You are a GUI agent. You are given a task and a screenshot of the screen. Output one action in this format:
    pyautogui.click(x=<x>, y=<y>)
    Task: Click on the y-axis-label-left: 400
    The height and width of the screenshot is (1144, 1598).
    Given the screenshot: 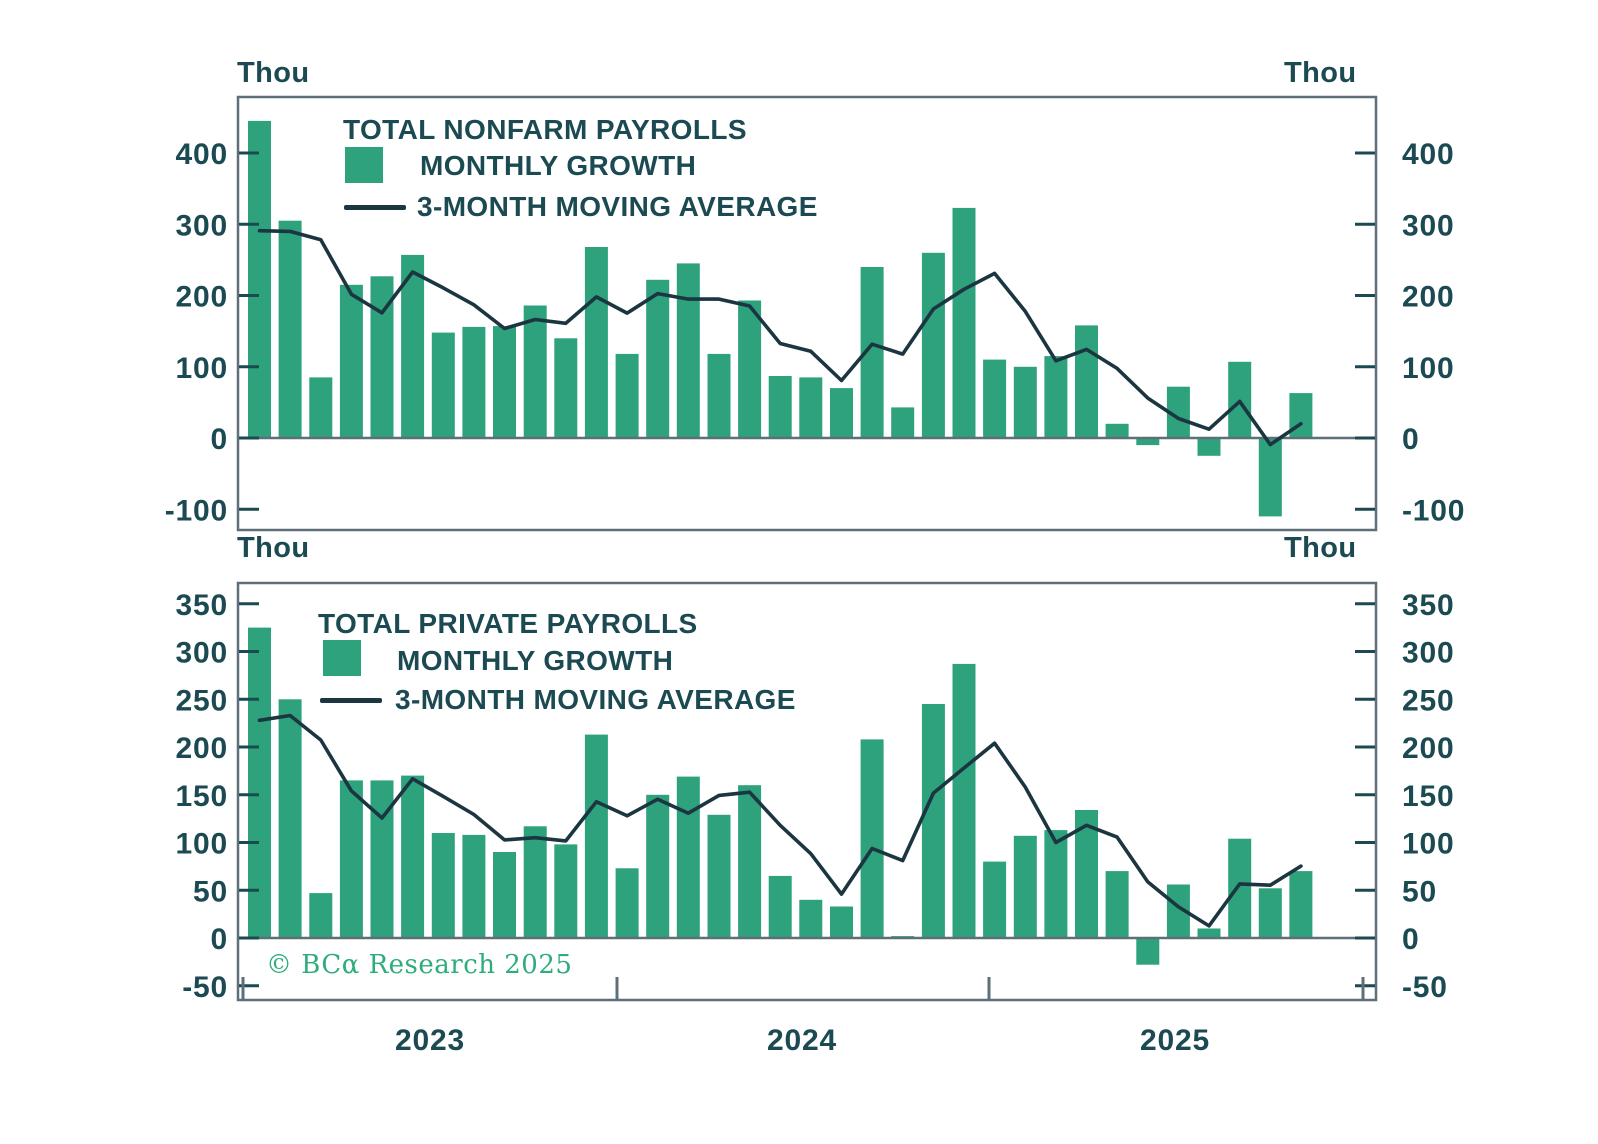 What is the action you would take?
    pyautogui.click(x=202, y=154)
    